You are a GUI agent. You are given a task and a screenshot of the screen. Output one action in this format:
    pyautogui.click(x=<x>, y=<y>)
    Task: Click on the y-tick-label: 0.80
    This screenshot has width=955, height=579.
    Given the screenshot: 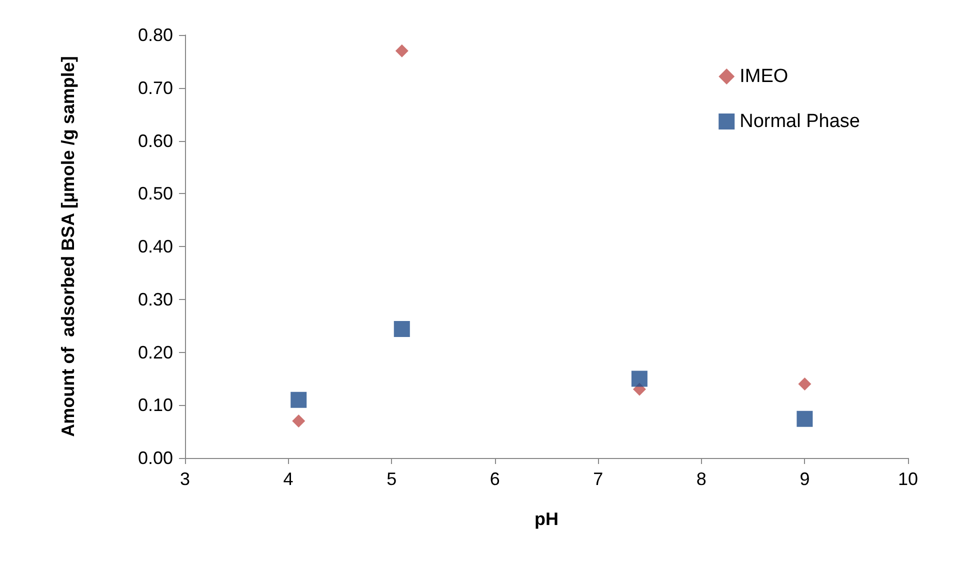 What is the action you would take?
    pyautogui.click(x=155, y=35)
    